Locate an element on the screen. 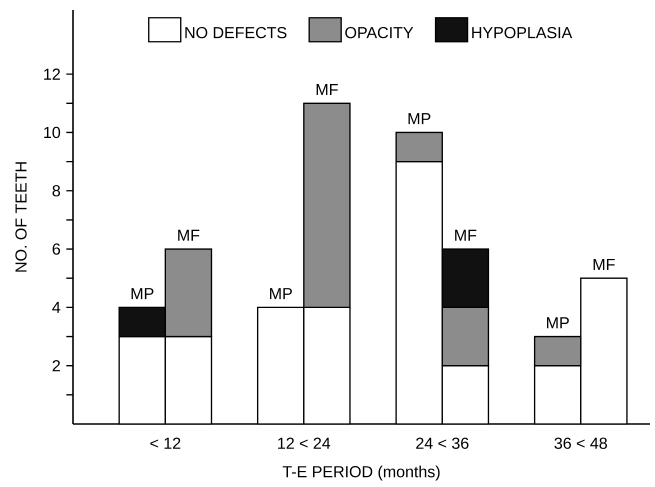 Image resolution: width=655 pixels, height=487 pixels. legend-label: HYPOPLASIA is located at coordinates (522, 32).